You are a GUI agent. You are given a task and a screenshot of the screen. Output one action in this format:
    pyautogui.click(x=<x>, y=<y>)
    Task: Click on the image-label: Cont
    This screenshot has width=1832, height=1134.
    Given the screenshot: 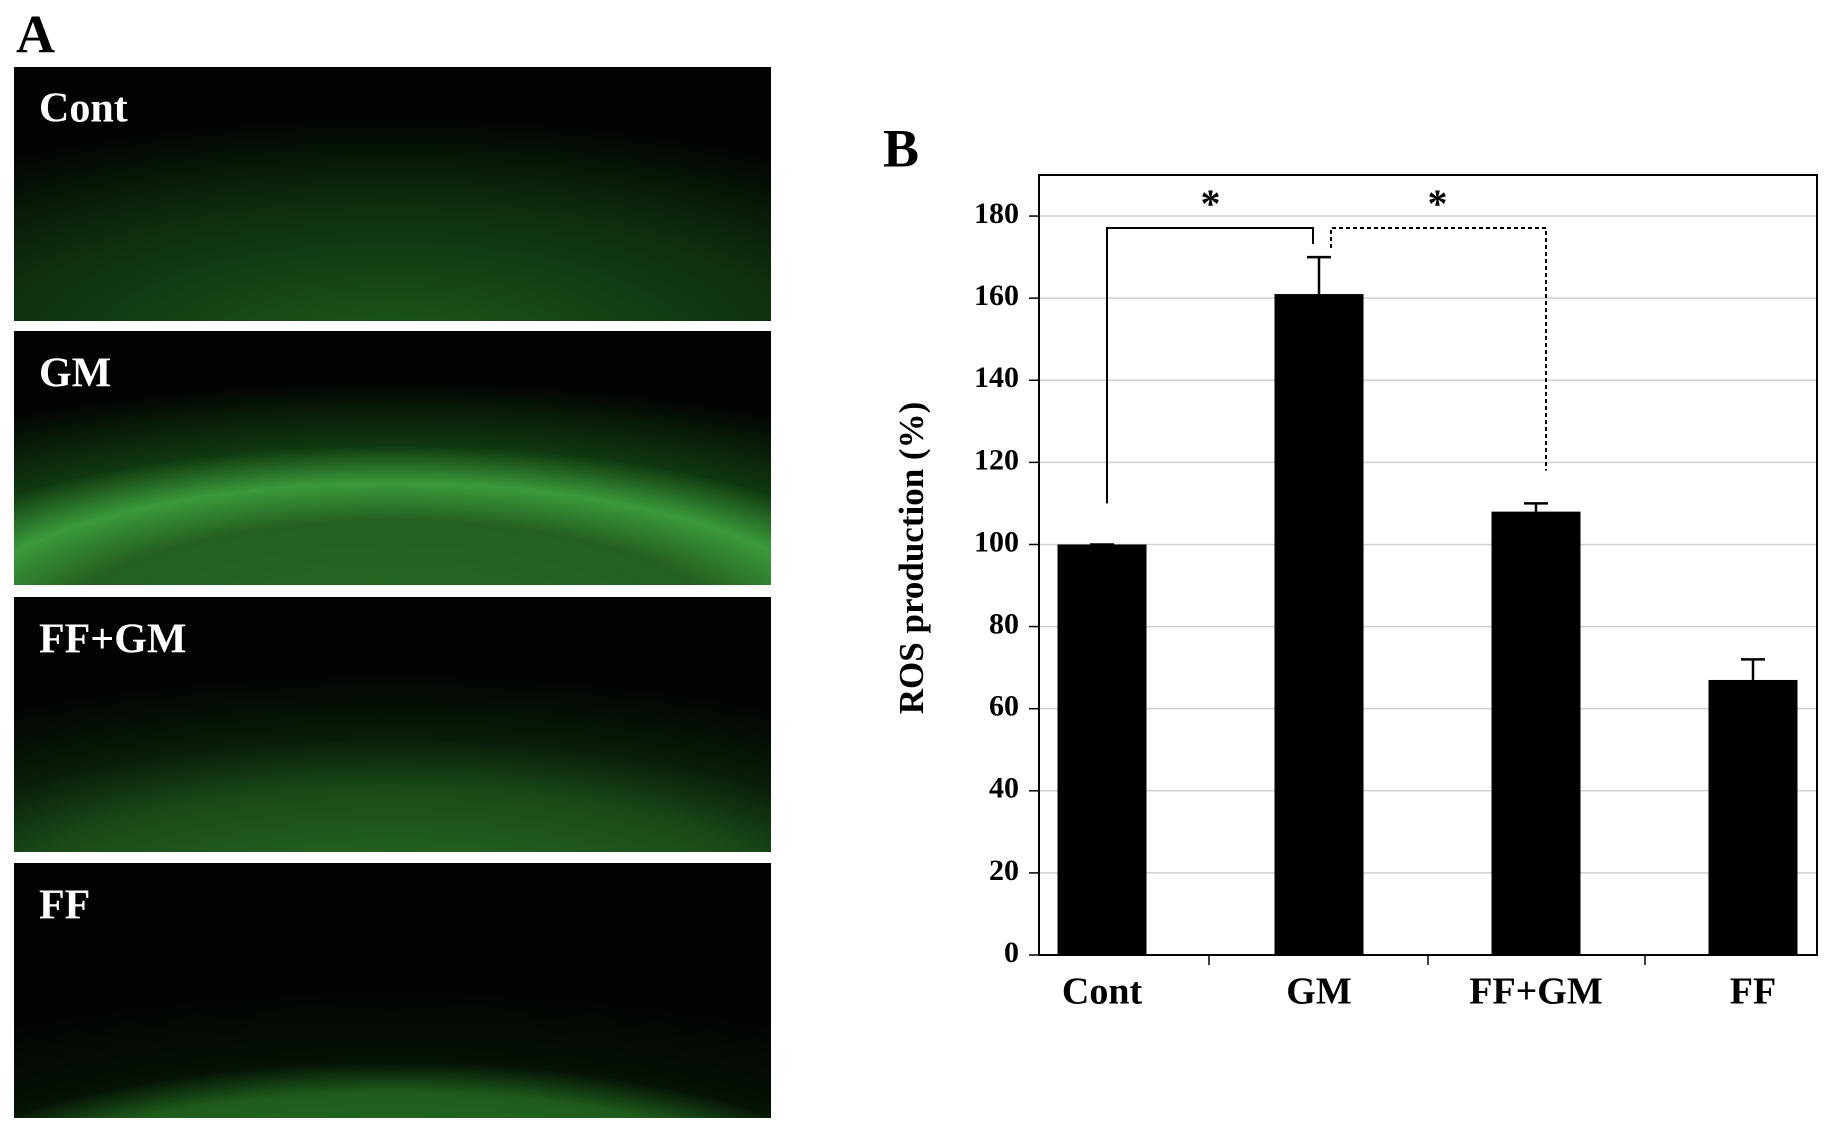 What is the action you would take?
    pyautogui.click(x=83, y=109)
    